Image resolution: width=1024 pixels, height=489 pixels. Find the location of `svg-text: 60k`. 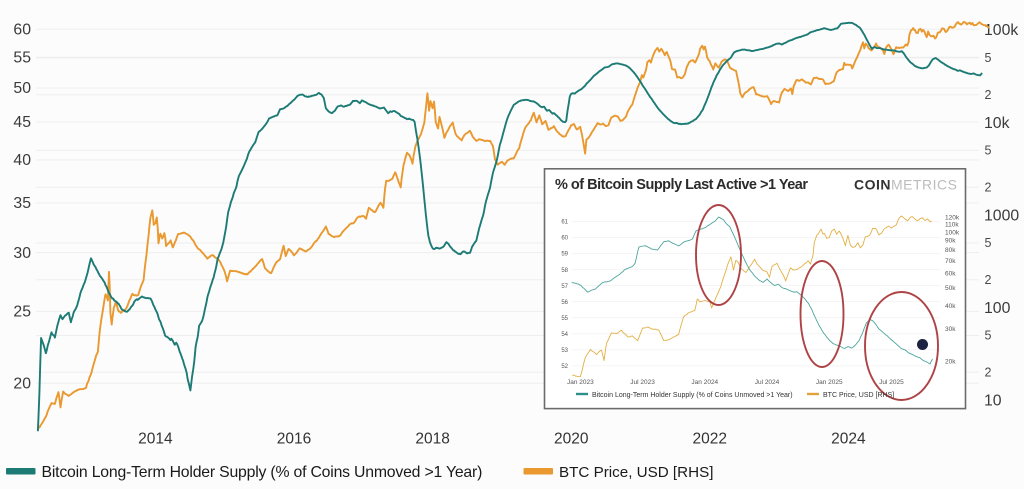

svg-text: 60k is located at coordinates (950, 273).